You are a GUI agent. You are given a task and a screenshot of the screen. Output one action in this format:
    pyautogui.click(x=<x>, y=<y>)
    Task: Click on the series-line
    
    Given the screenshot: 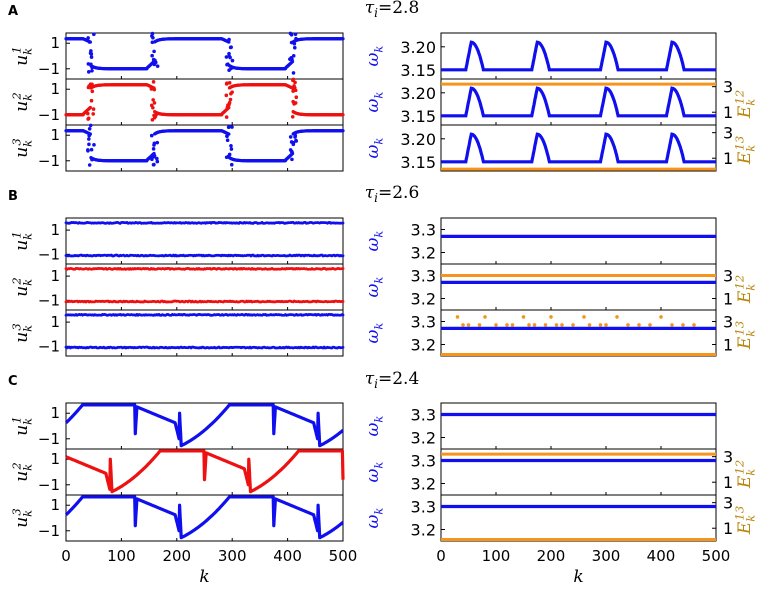 What is the action you would take?
    pyautogui.click(x=205, y=471)
    